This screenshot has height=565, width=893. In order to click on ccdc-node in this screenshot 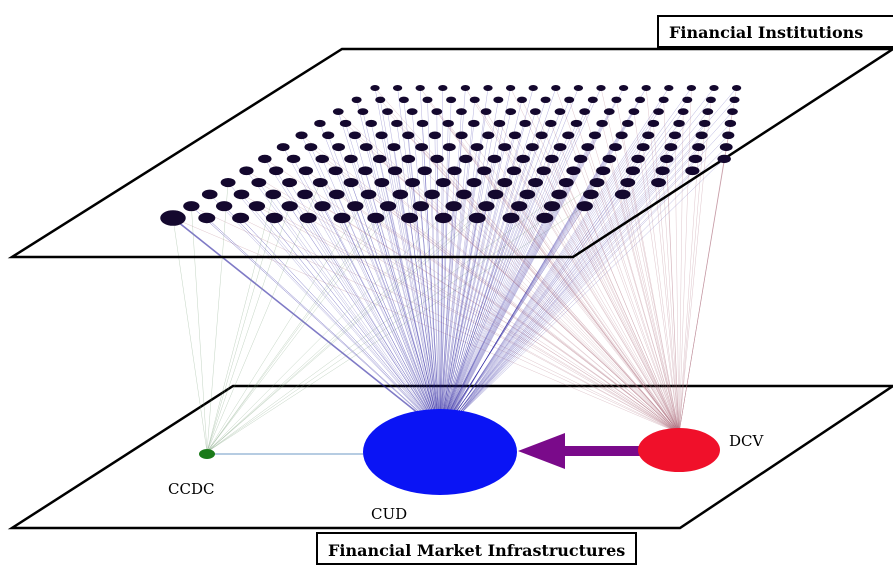, I will do `click(207, 454)`.